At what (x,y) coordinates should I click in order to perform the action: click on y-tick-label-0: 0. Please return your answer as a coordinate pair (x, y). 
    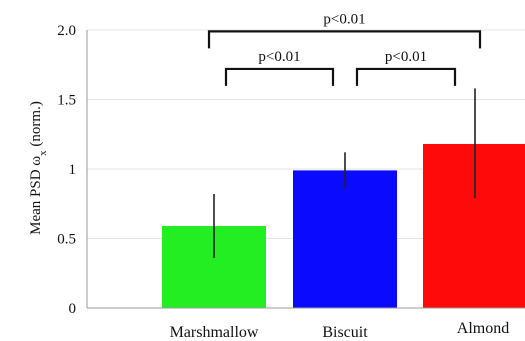
    Looking at the image, I should click on (73, 309).